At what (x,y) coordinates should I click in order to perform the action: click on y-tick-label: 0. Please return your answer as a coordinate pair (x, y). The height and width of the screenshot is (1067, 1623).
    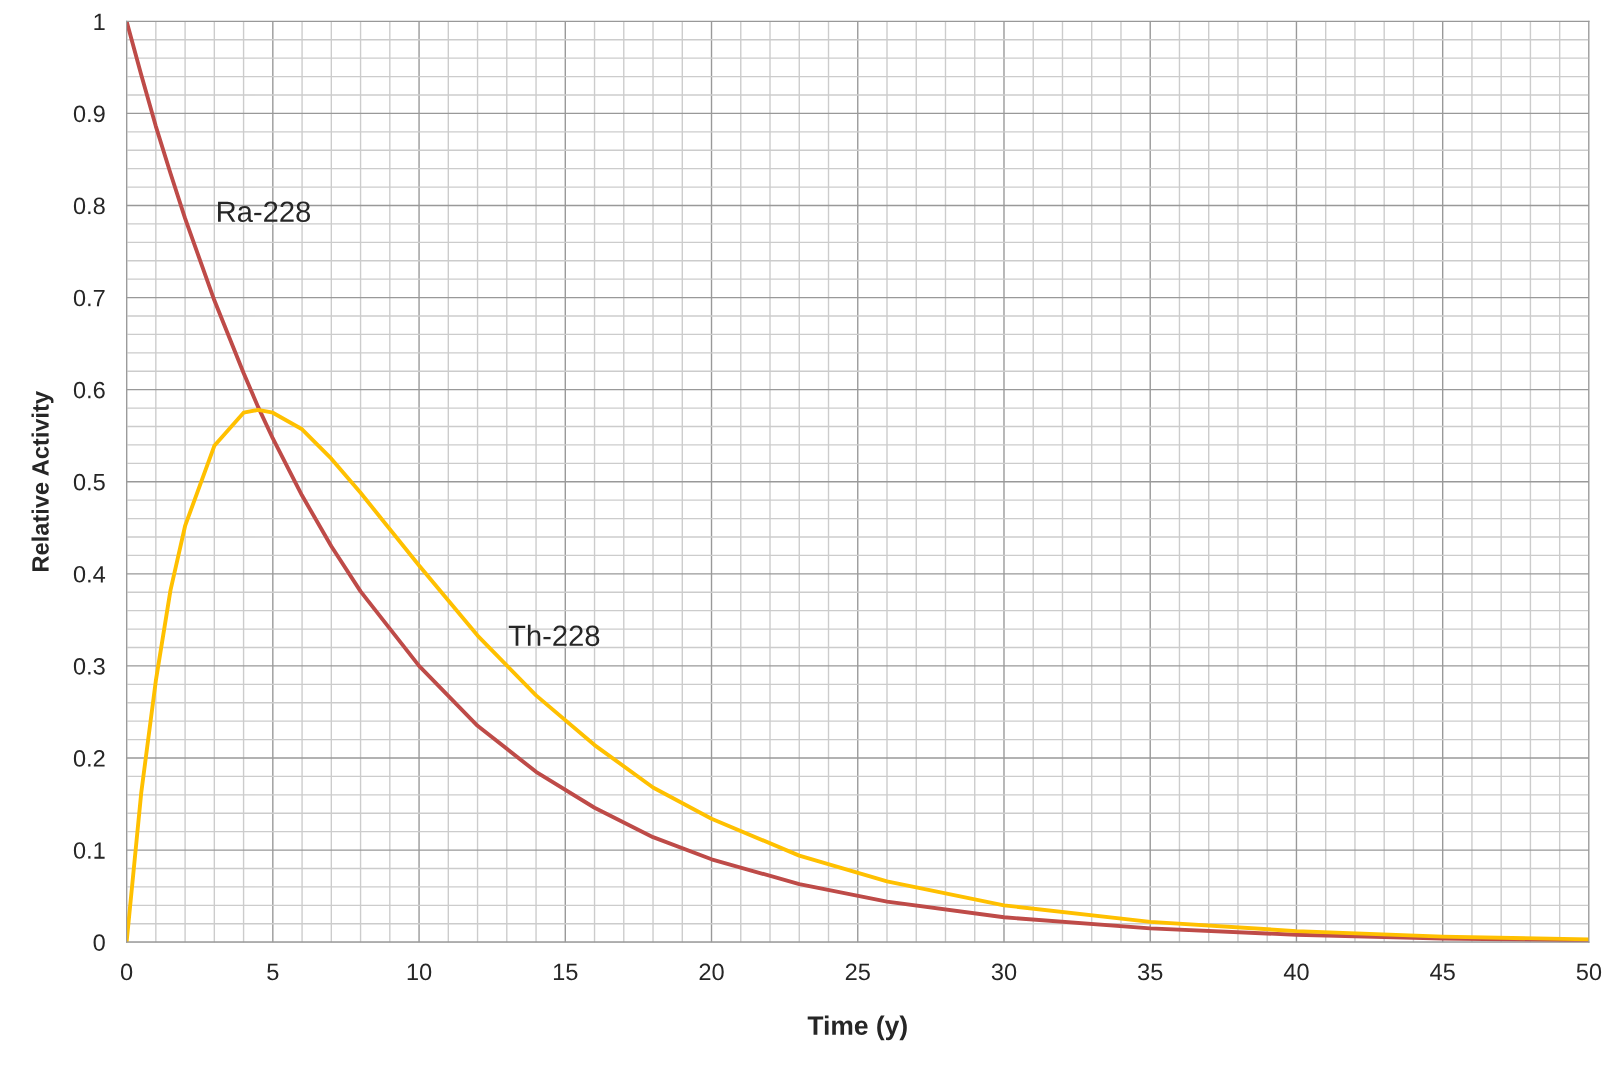
    Looking at the image, I should click on (99, 942).